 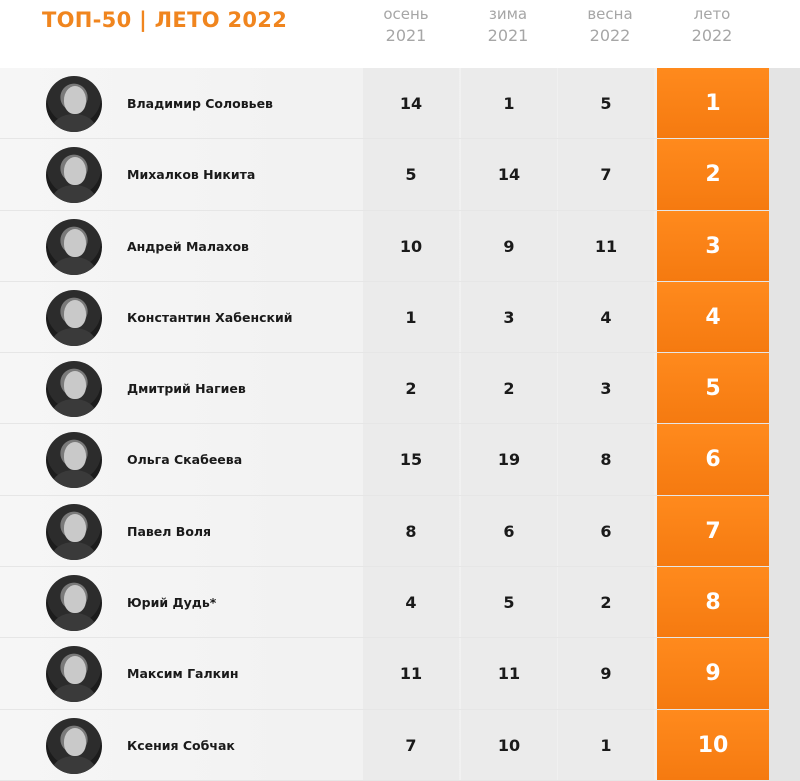 I want to click on person-name: Максим Галкин, so click(x=183, y=674).